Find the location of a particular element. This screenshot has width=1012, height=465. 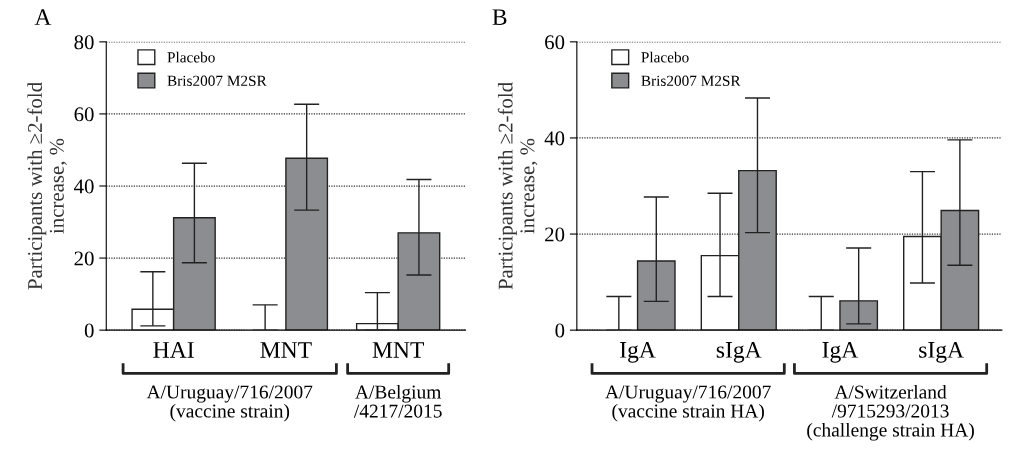

chart-title: B is located at coordinates (499, 17).